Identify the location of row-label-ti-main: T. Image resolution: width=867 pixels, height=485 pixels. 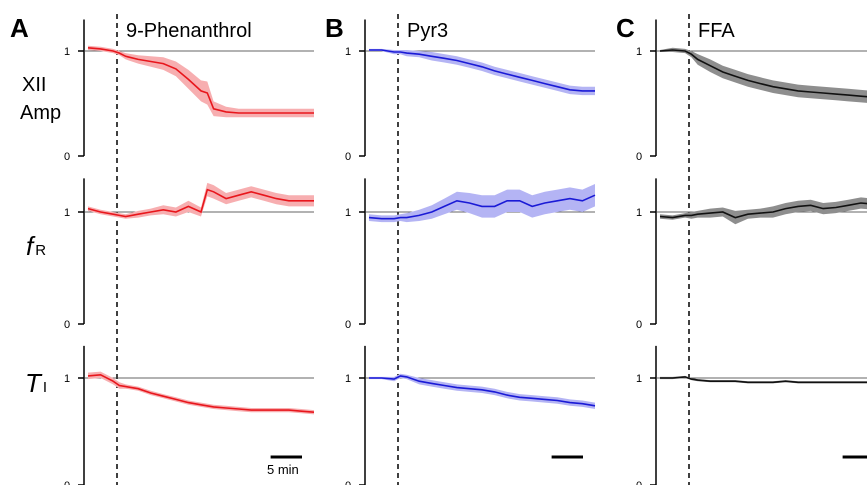
(34, 383).